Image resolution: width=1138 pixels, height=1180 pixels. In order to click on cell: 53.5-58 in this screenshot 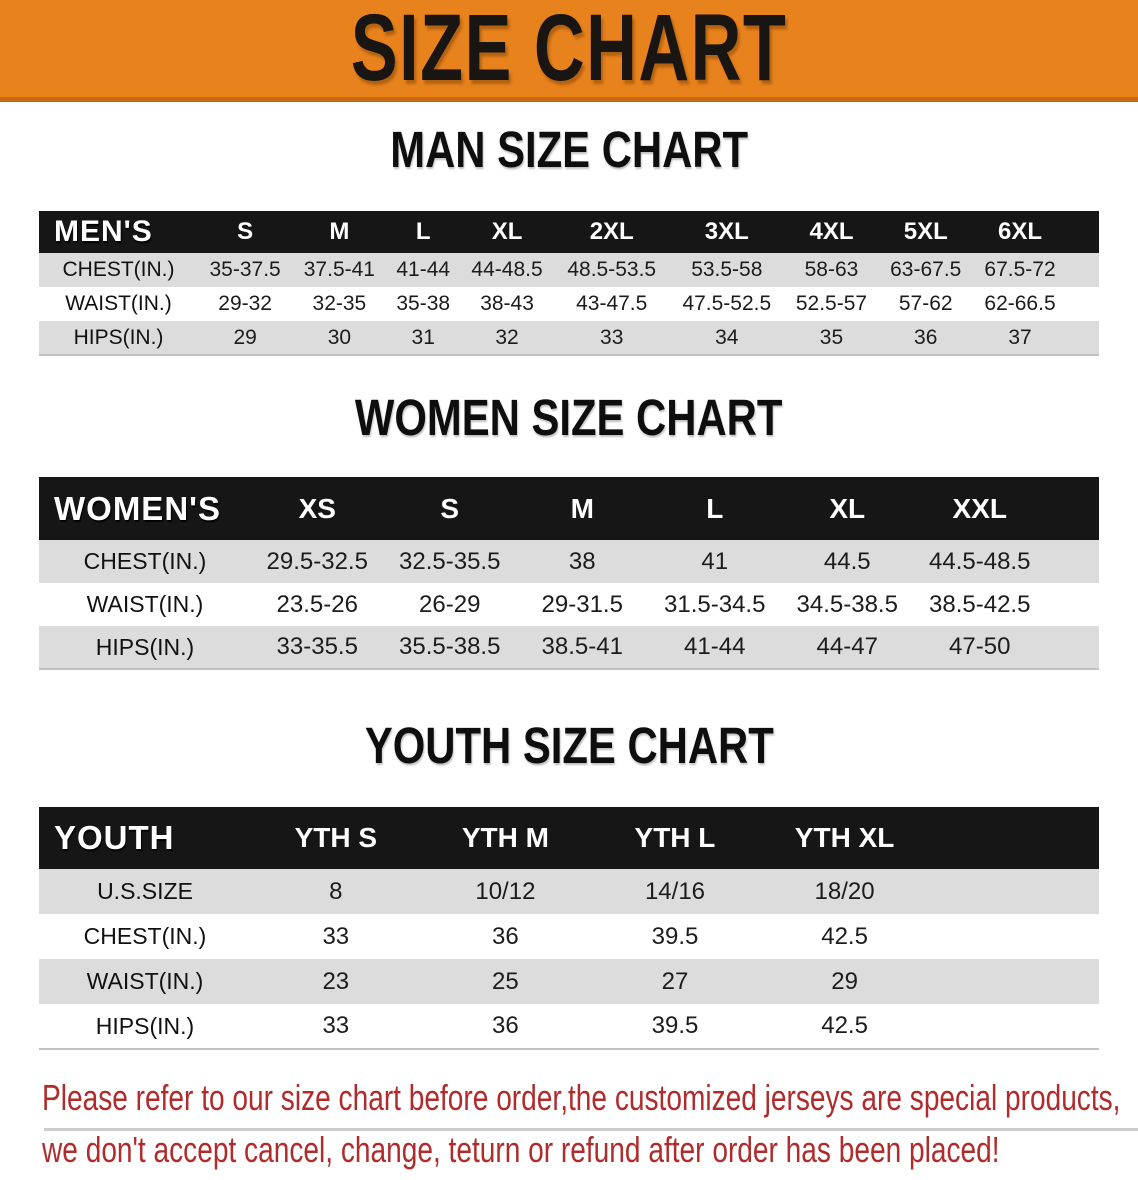, I will do `click(727, 269)`.